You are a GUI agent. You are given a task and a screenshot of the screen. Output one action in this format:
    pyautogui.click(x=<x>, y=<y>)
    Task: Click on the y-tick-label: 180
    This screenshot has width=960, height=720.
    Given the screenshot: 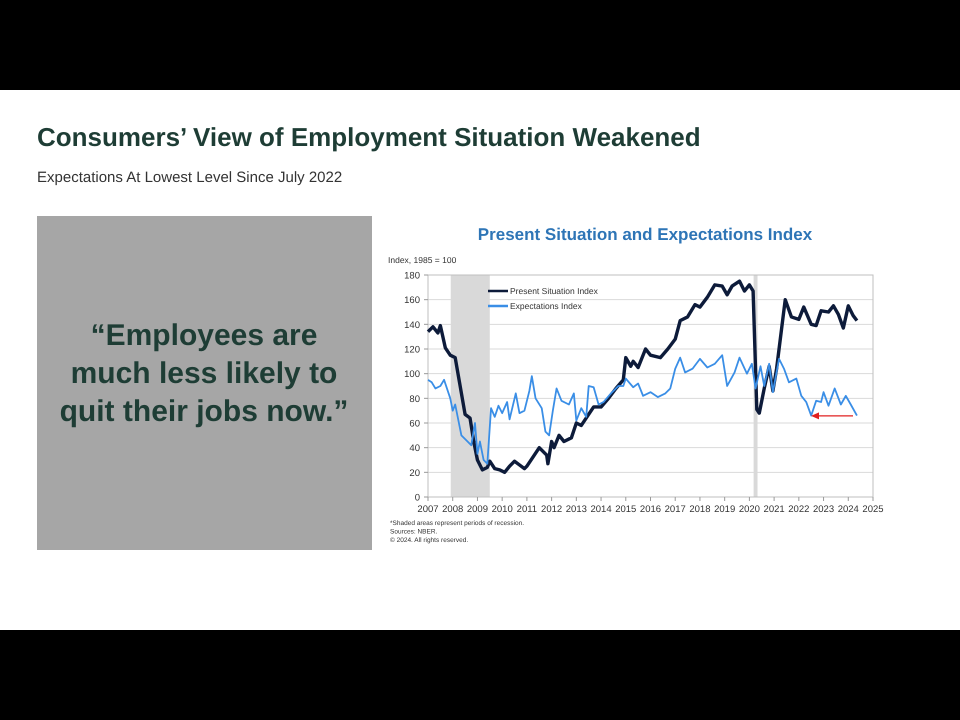 What is the action you would take?
    pyautogui.click(x=412, y=276)
    